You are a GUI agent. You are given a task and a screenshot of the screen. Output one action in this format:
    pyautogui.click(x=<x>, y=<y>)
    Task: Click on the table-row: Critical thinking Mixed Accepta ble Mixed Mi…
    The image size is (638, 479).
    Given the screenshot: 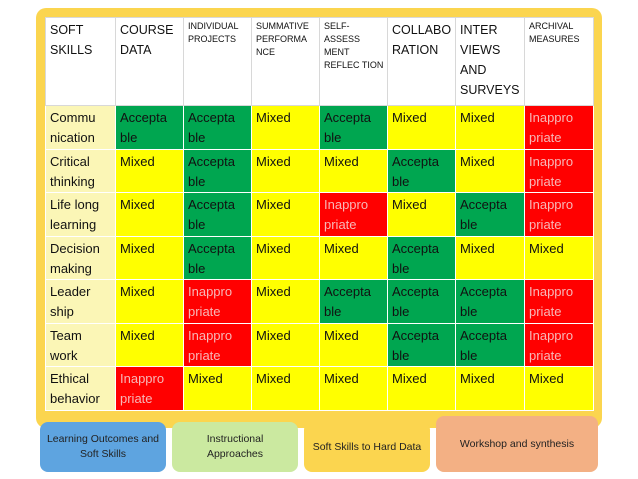 What is the action you would take?
    pyautogui.click(x=319, y=170)
    